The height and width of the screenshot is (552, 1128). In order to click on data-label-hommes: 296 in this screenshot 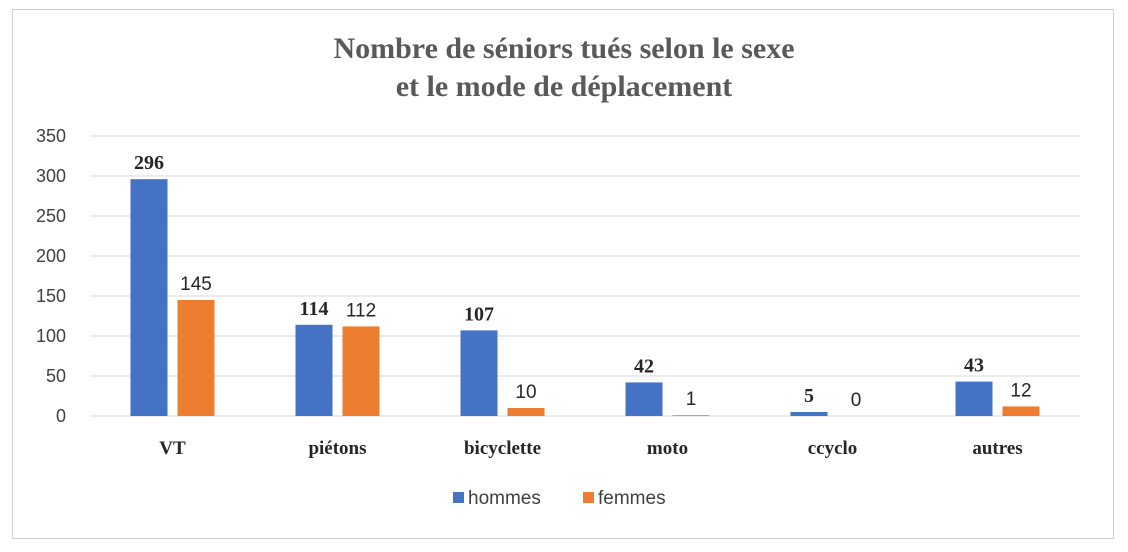, I will do `click(149, 163)`.